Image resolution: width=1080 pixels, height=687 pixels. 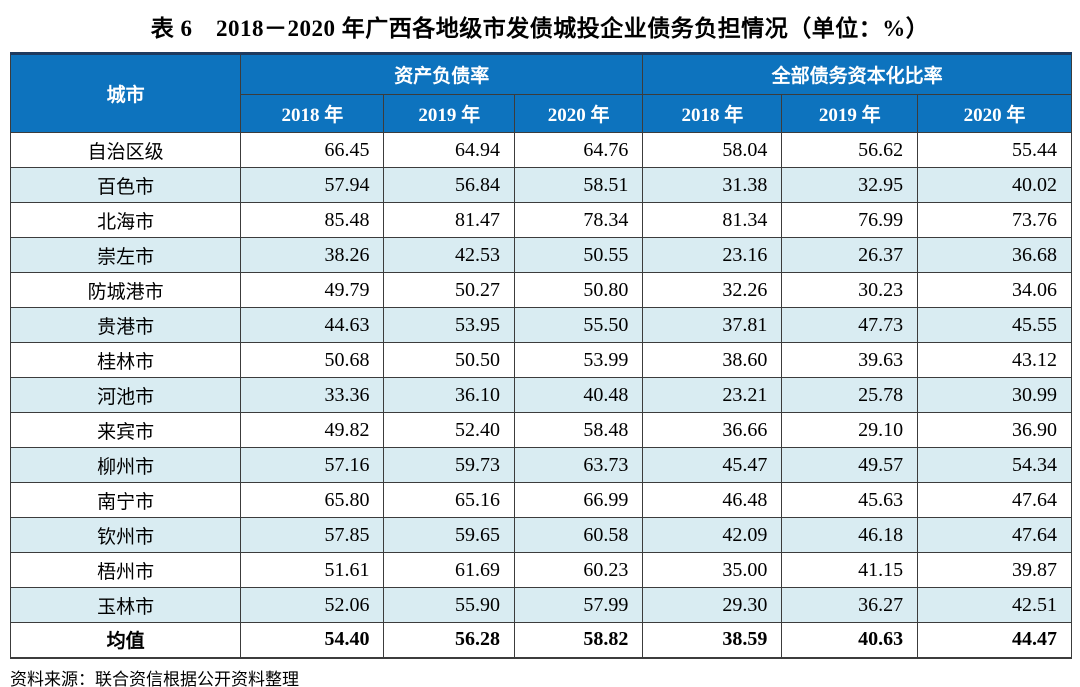 I want to click on value-cell: 31.38, so click(x=712, y=185).